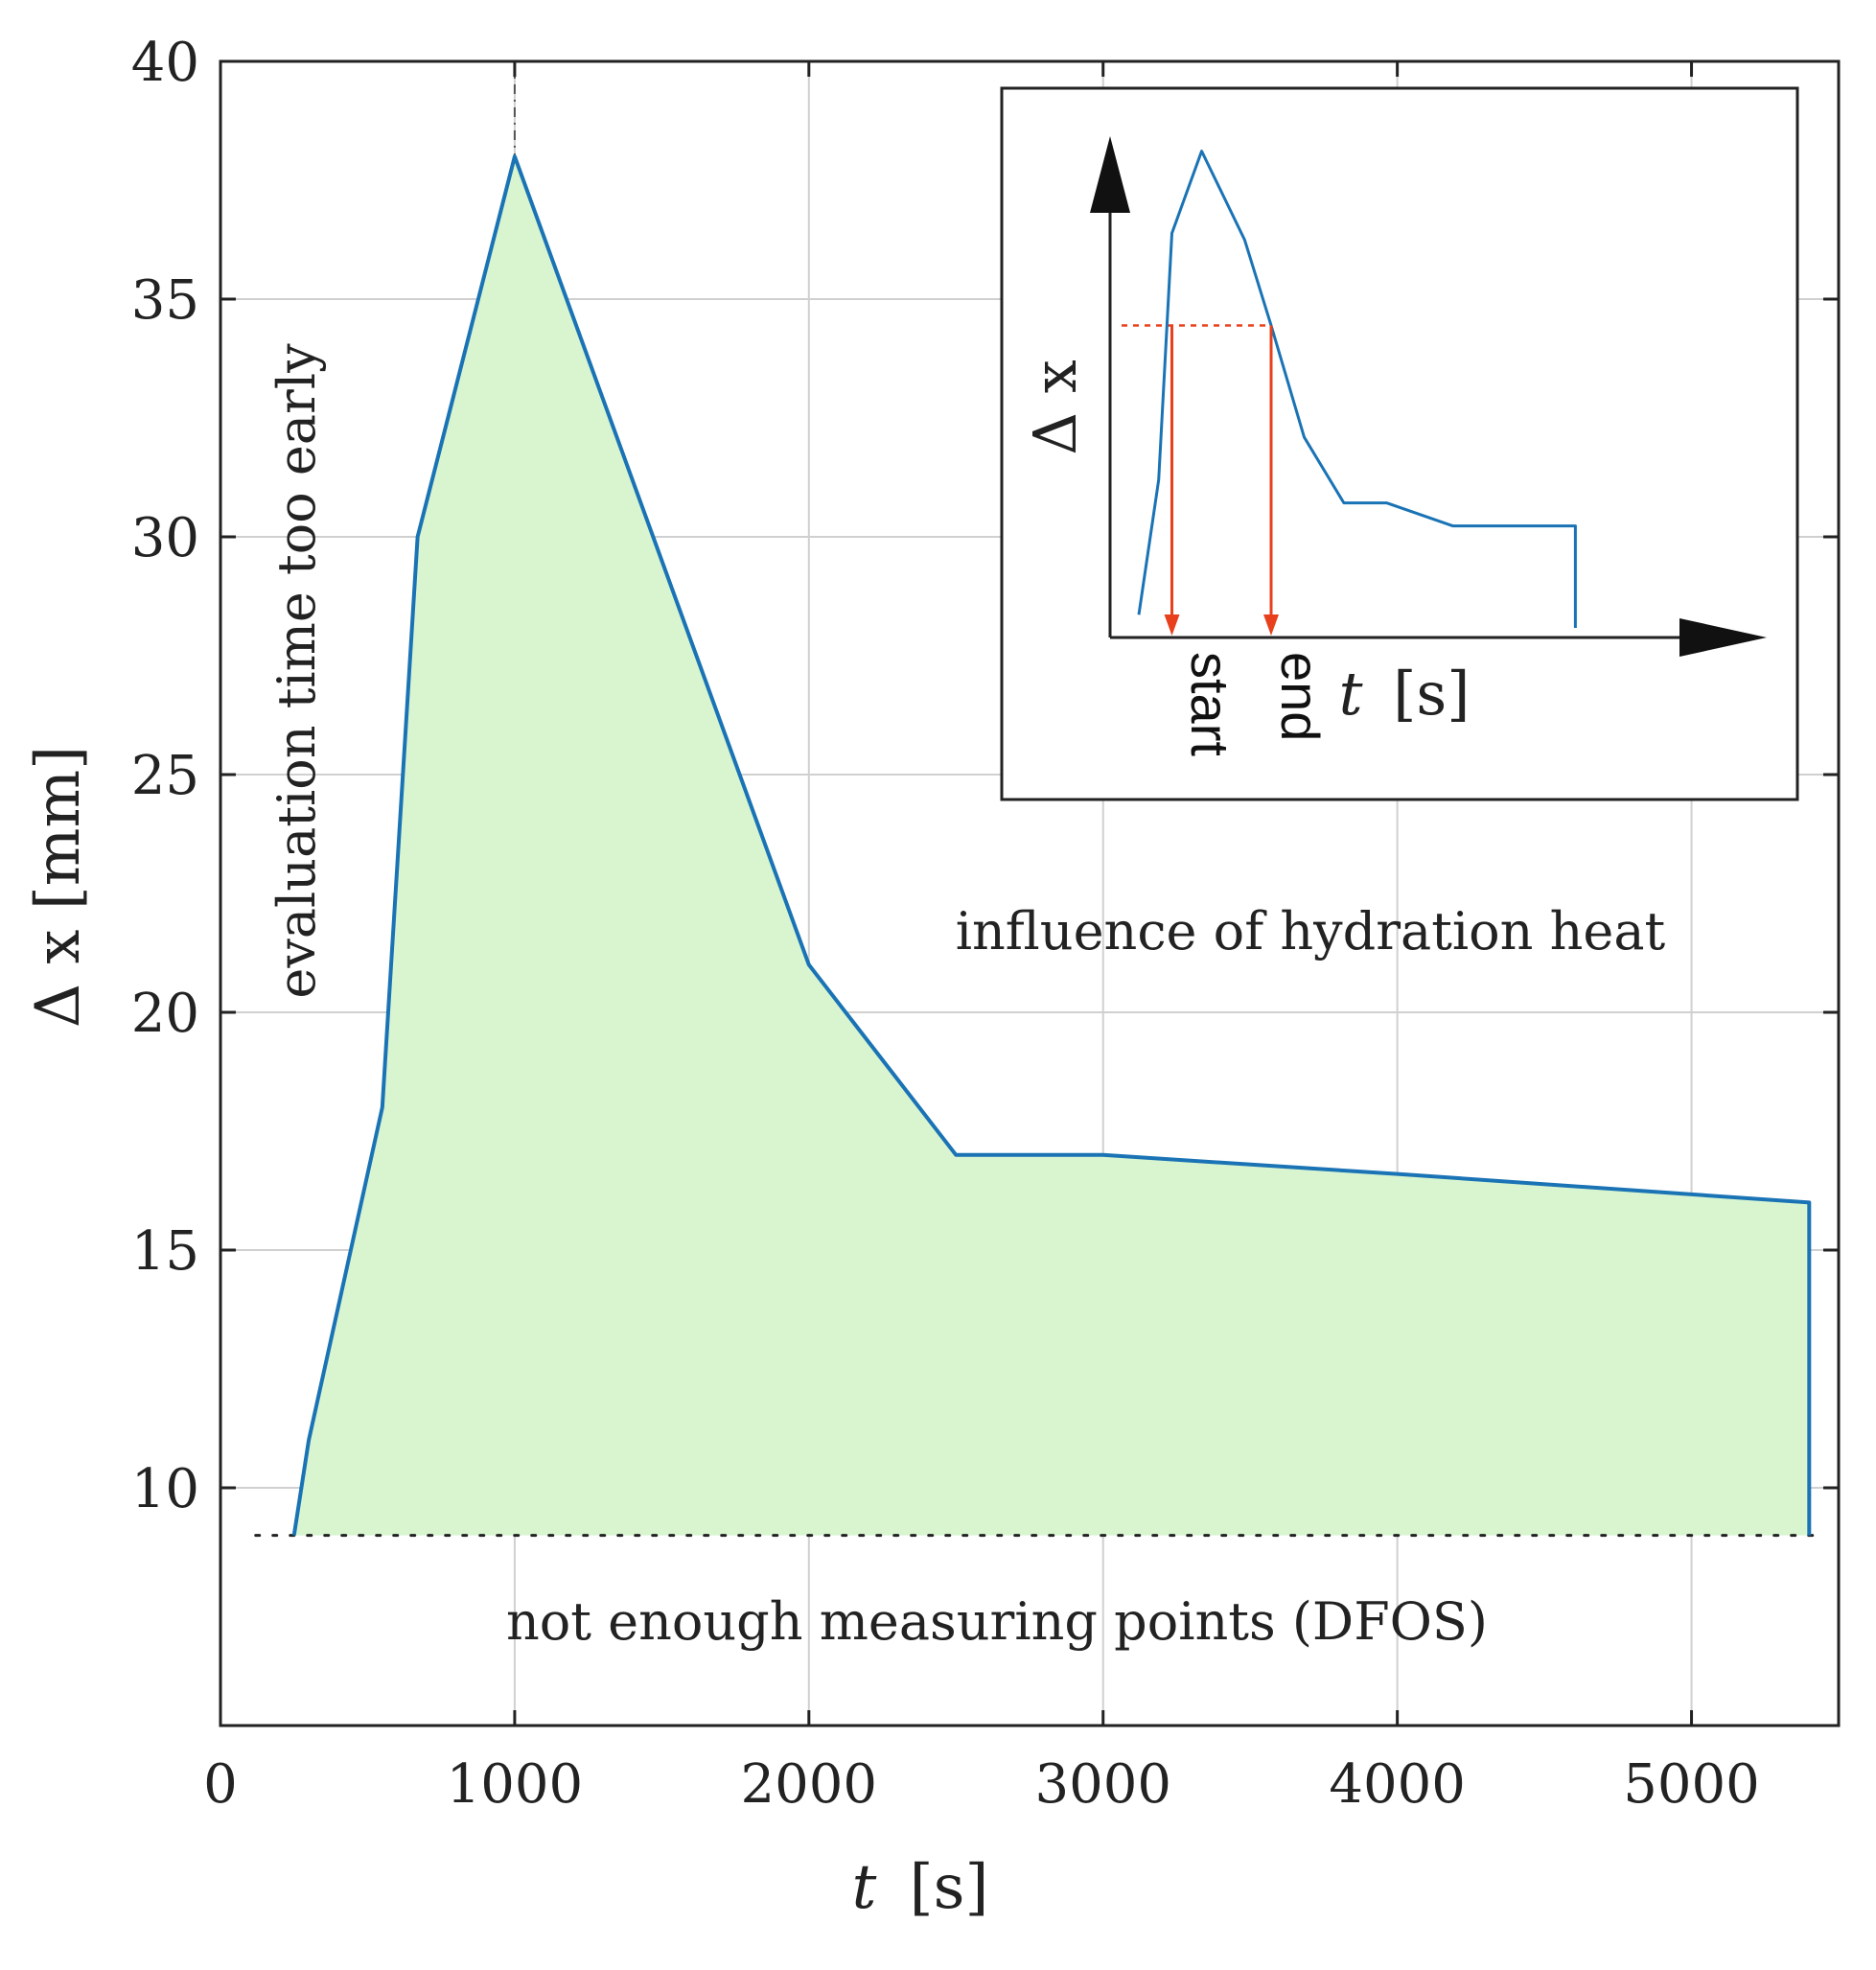 Image resolution: width=1876 pixels, height=1970 pixels. I want to click on inset-x-arrowhead, so click(1723, 637).